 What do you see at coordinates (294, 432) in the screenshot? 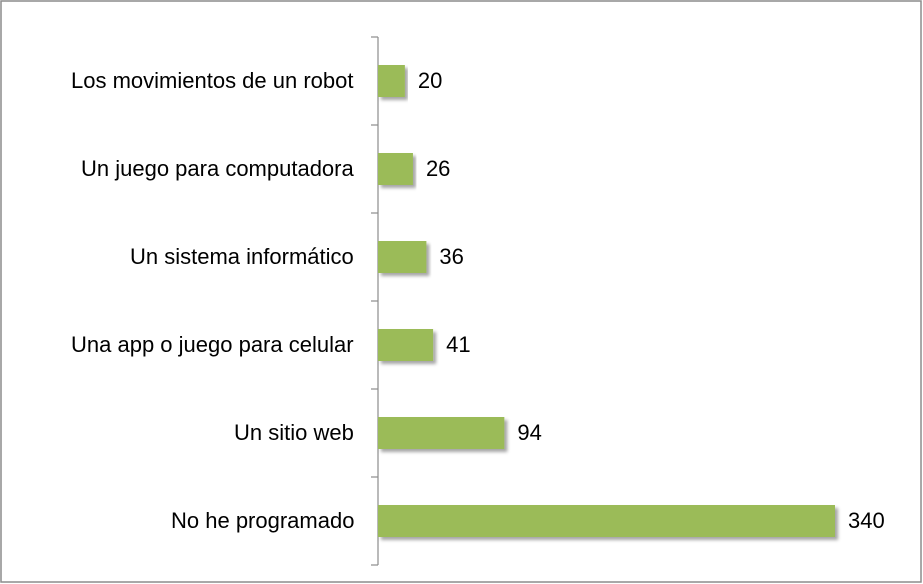
I see `category-label: Un sitio web` at bounding box center [294, 432].